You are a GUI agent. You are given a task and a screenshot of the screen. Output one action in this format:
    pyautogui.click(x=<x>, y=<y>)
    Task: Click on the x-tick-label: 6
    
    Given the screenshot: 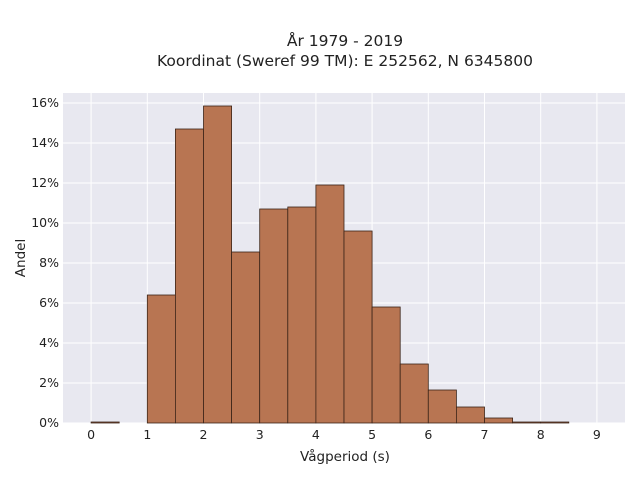 What is the action you would take?
    pyautogui.click(x=428, y=434)
    